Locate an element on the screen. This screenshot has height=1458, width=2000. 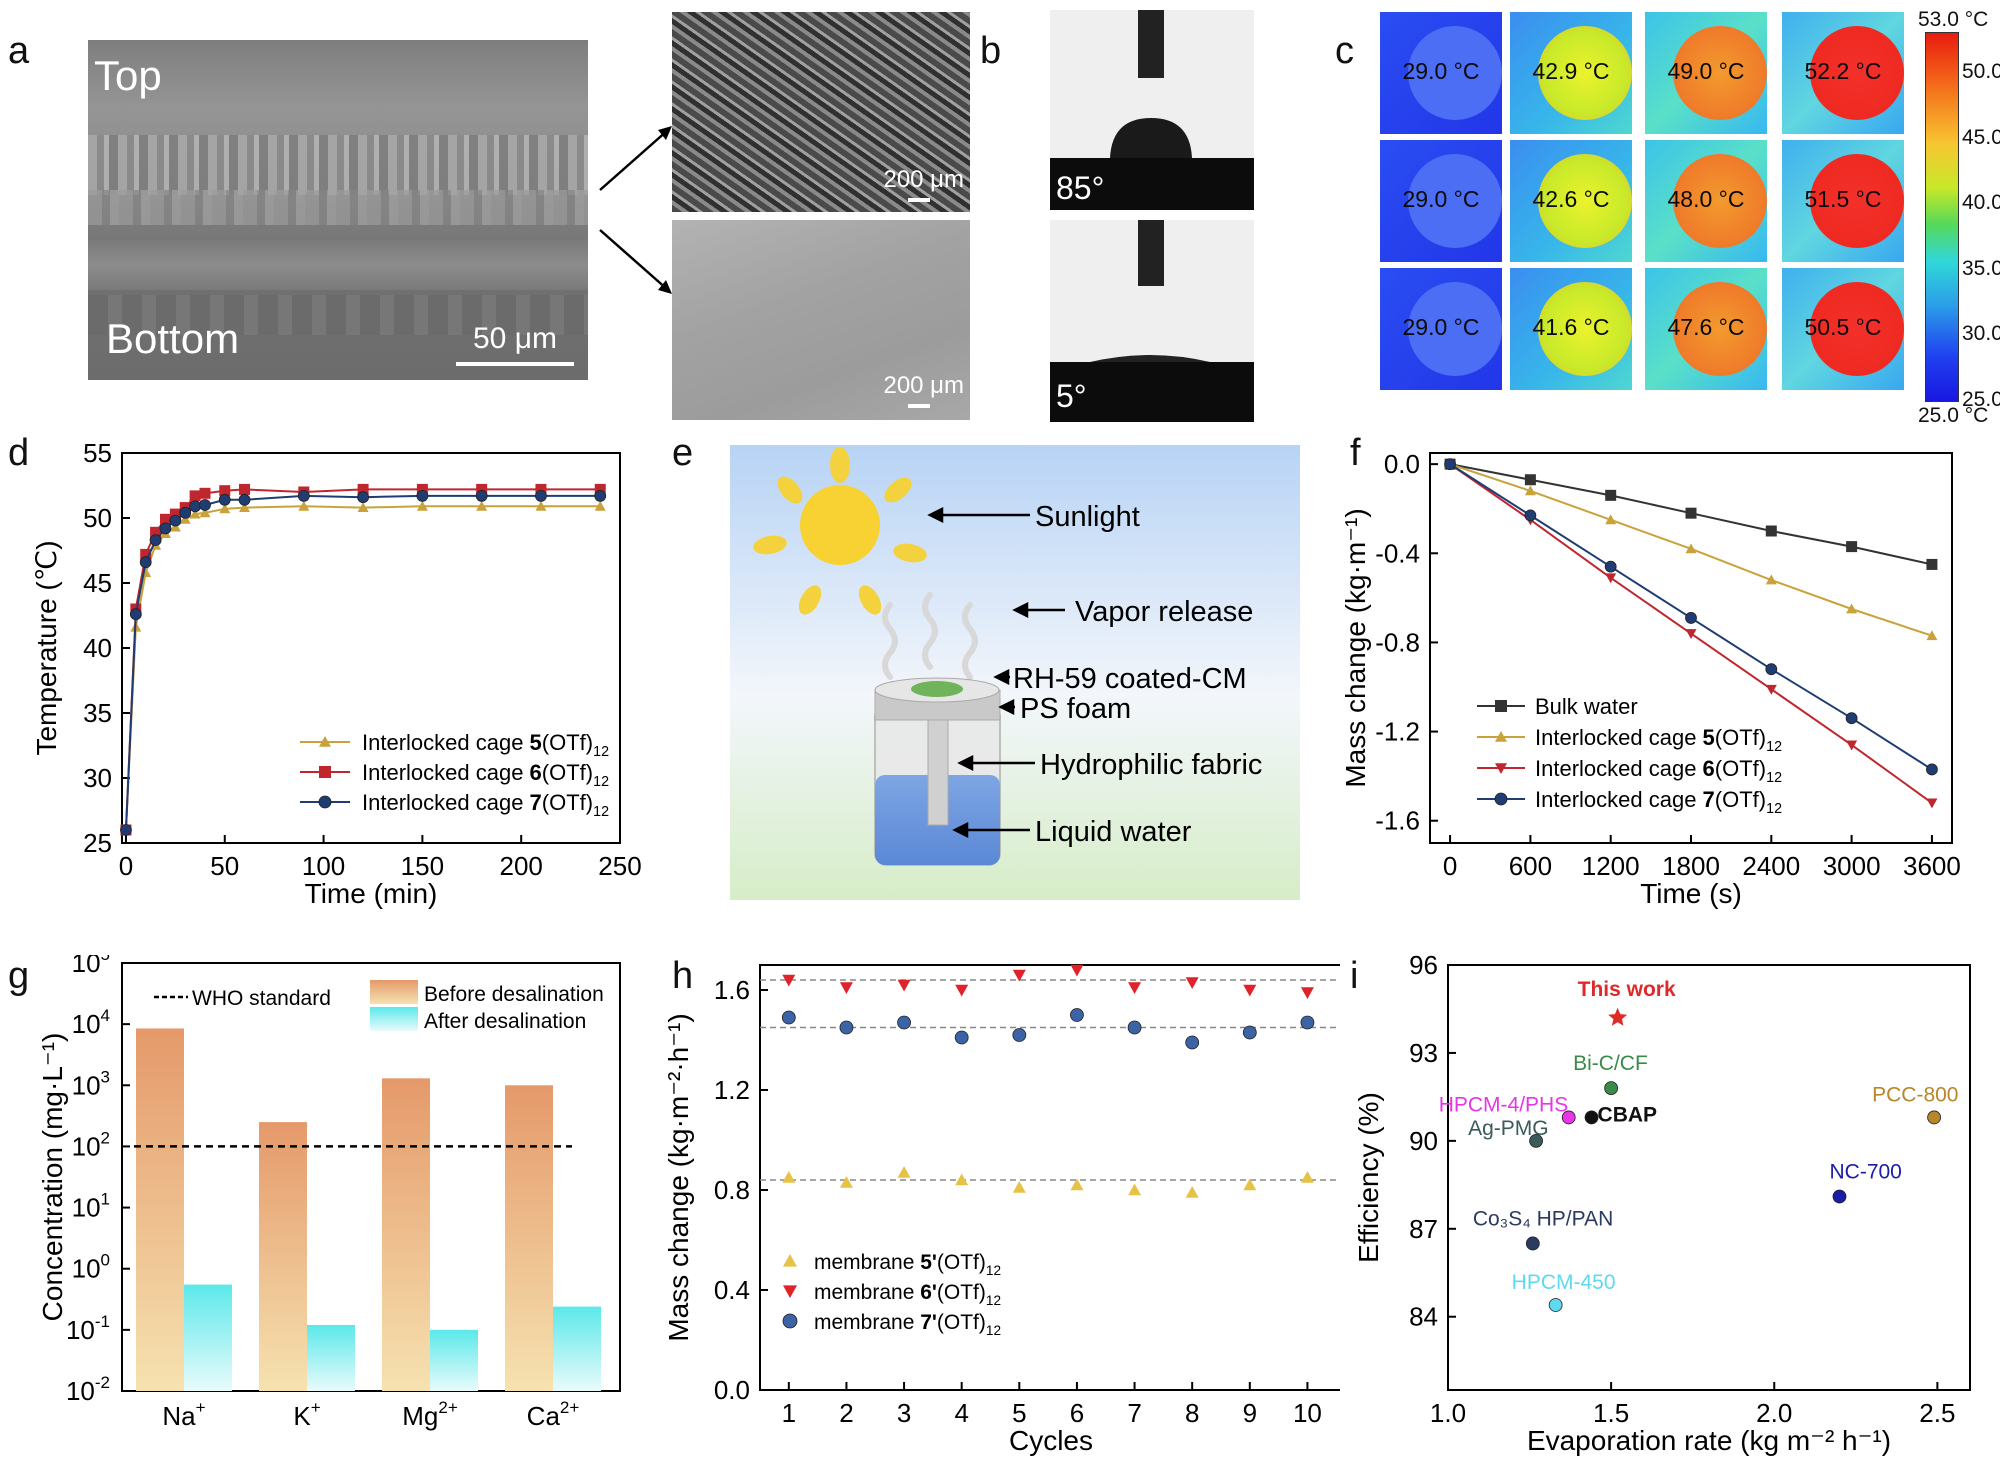
sem-small-bottom-scalebar-label: 200 μm is located at coordinates (923, 385).